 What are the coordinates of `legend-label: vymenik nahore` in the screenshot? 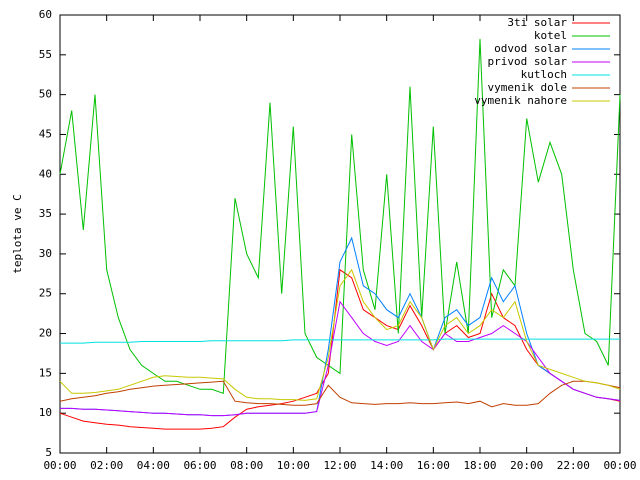 It's located at (520, 100).